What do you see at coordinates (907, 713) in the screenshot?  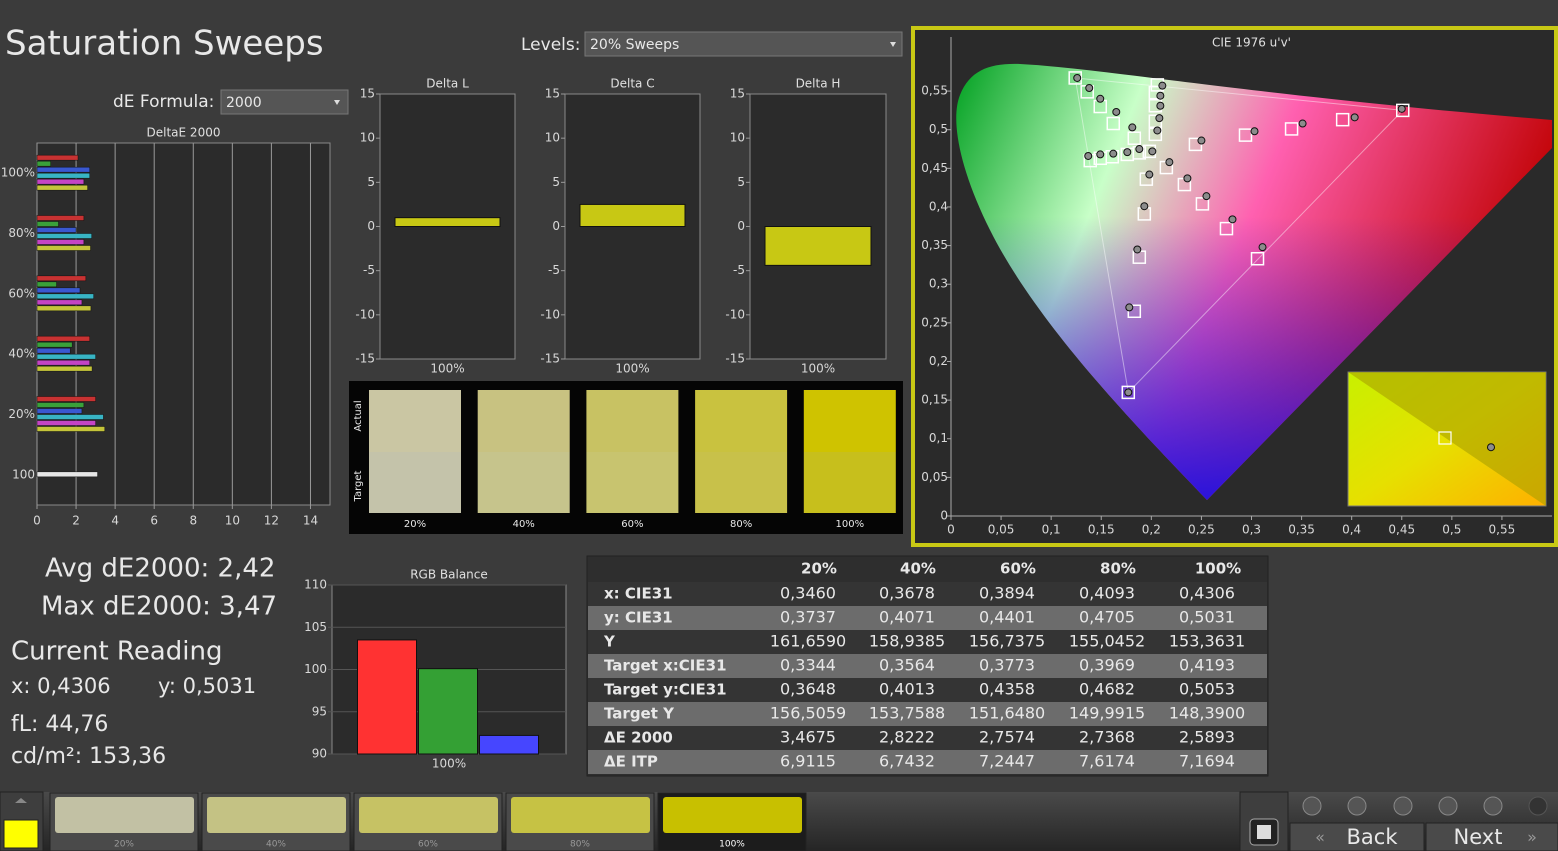 I see `table-cell: 153,7588` at bounding box center [907, 713].